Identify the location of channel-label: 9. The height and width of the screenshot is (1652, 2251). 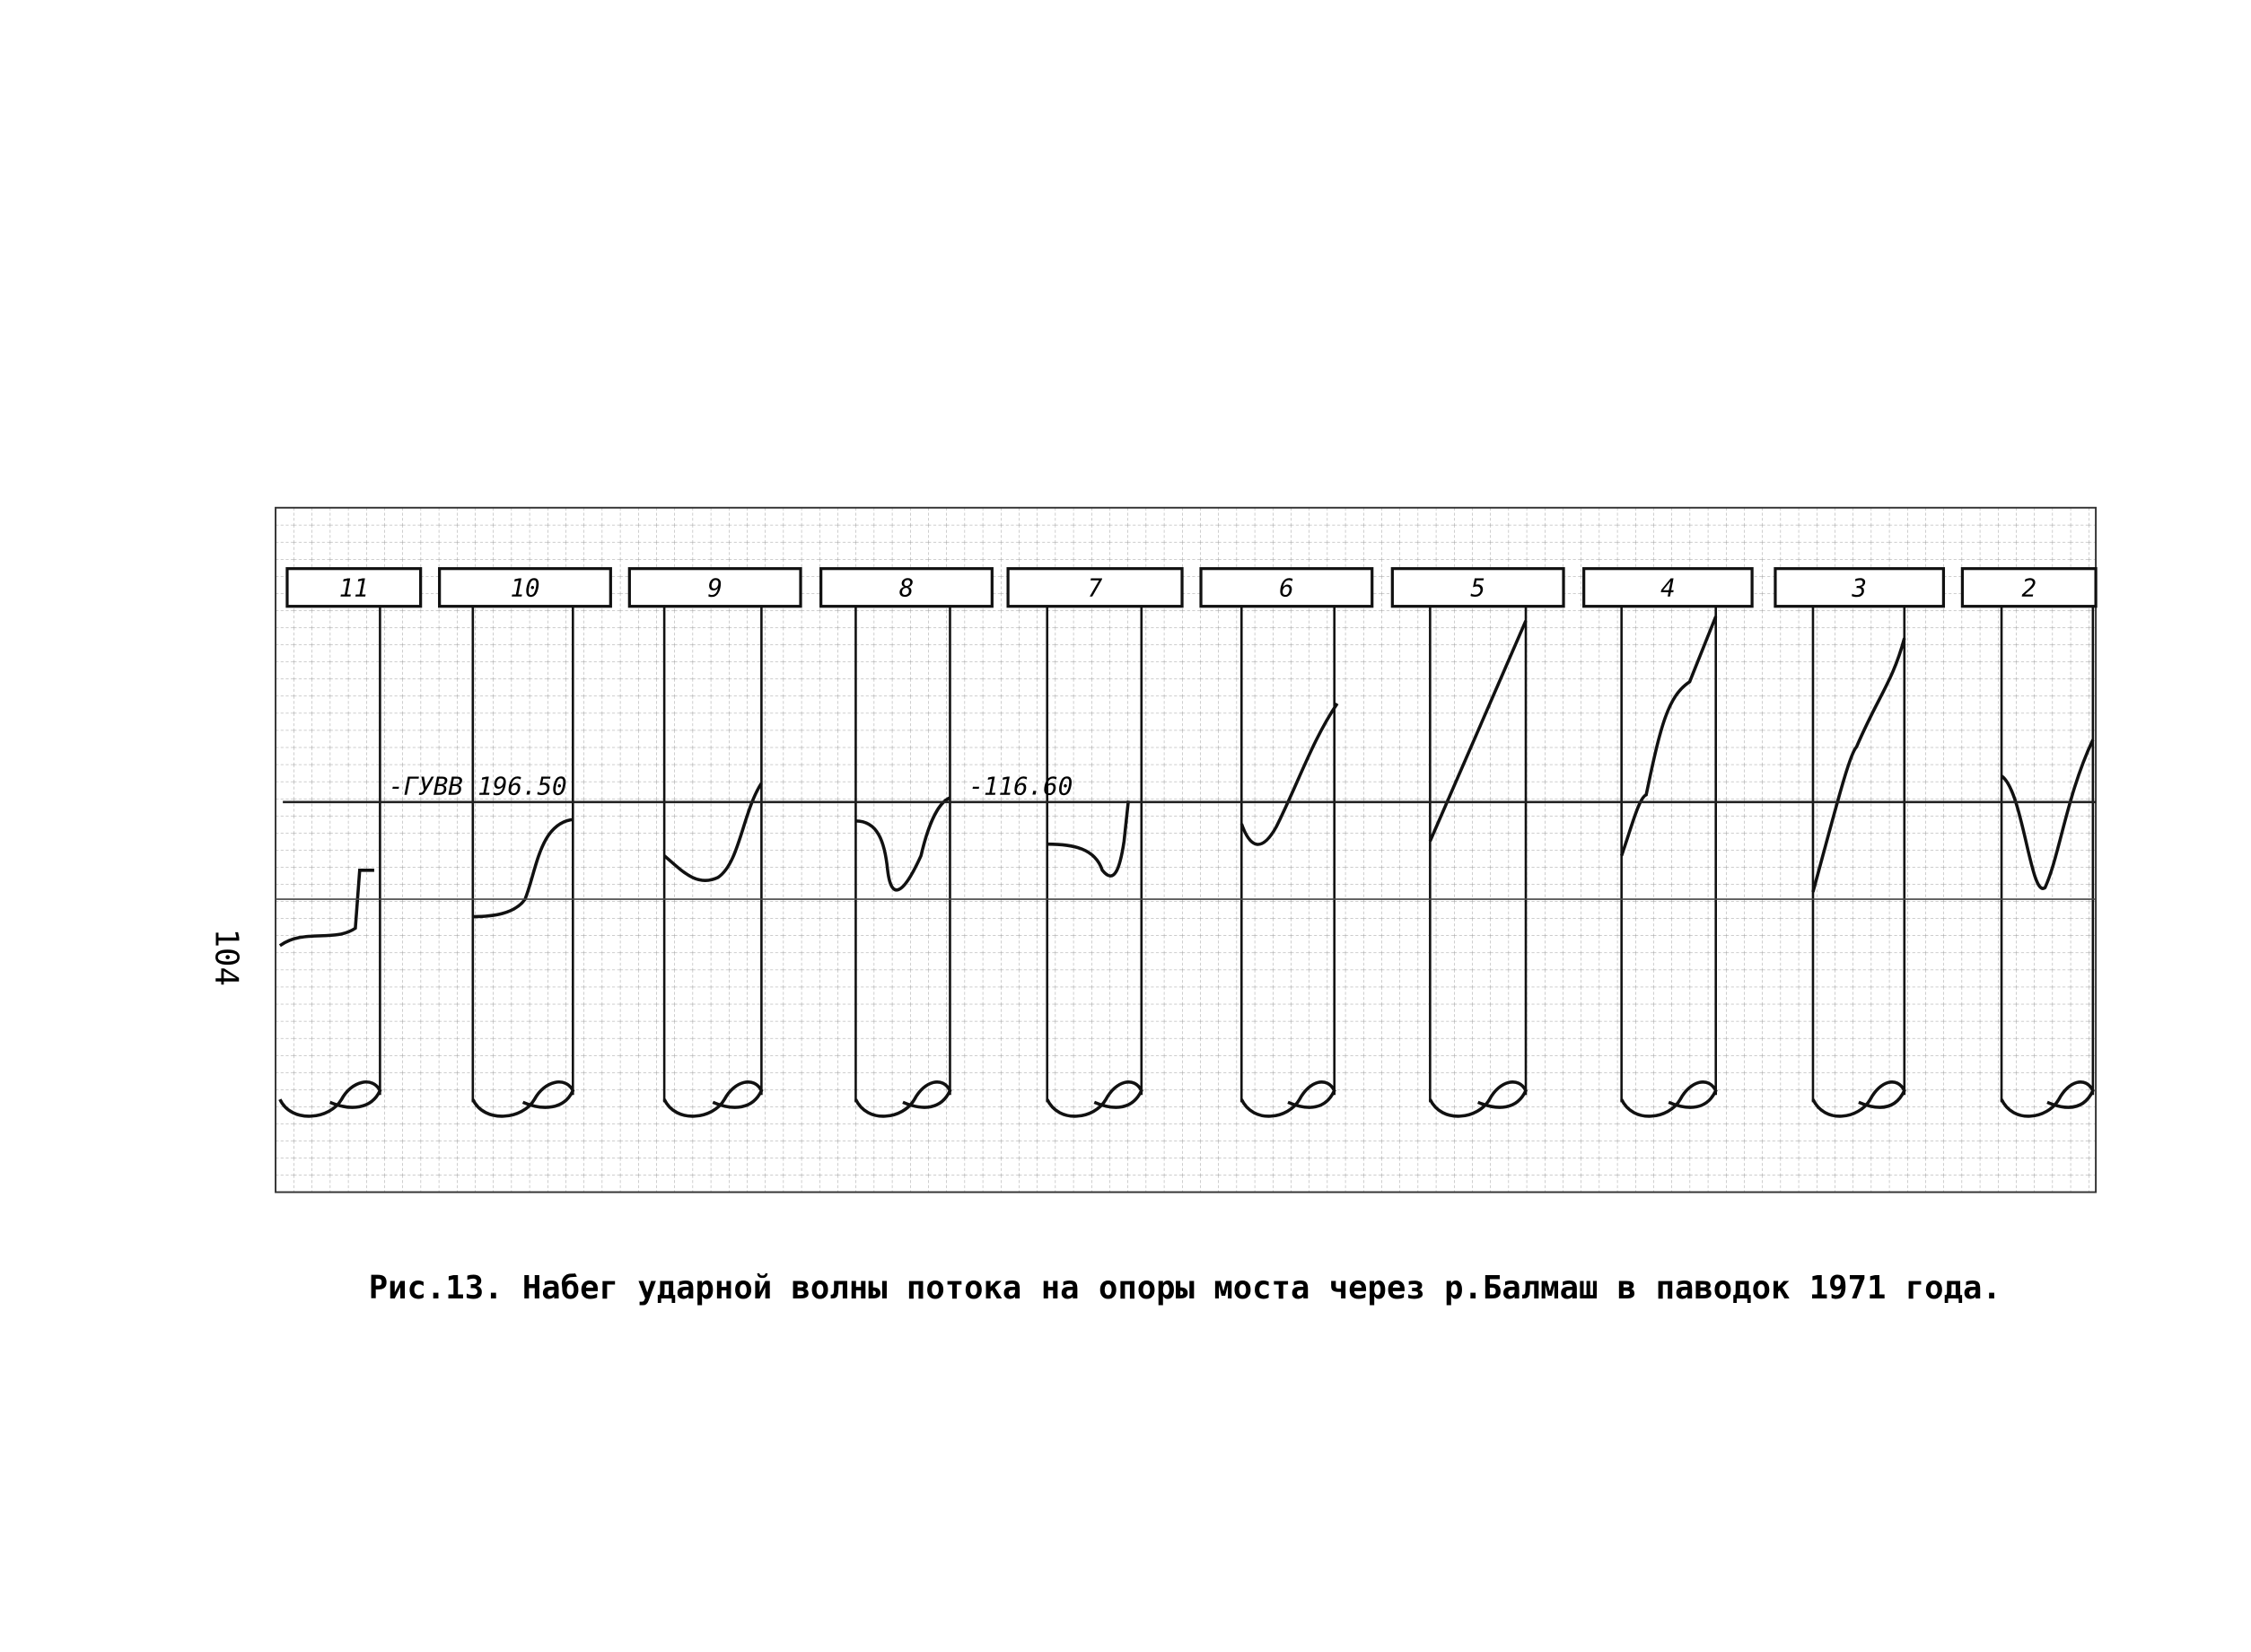
(715, 588).